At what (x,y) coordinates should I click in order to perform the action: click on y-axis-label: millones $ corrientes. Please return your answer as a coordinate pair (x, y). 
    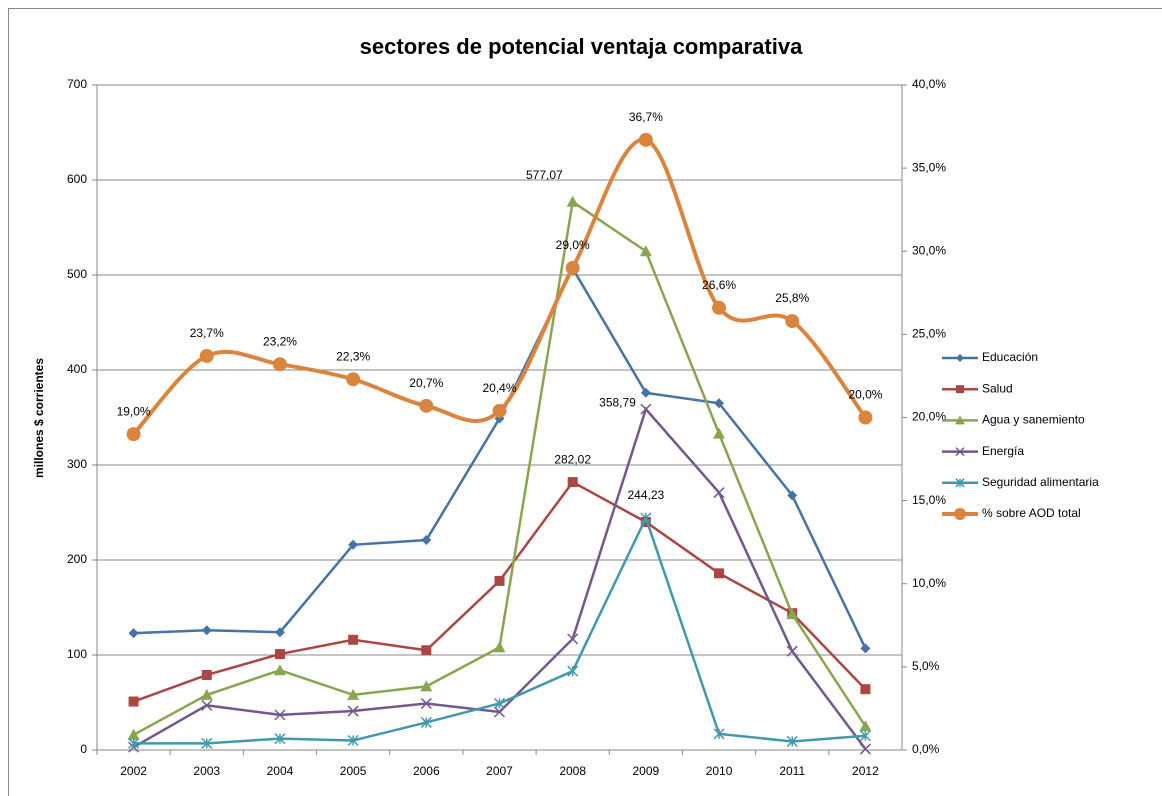
    Looking at the image, I should click on (39, 418).